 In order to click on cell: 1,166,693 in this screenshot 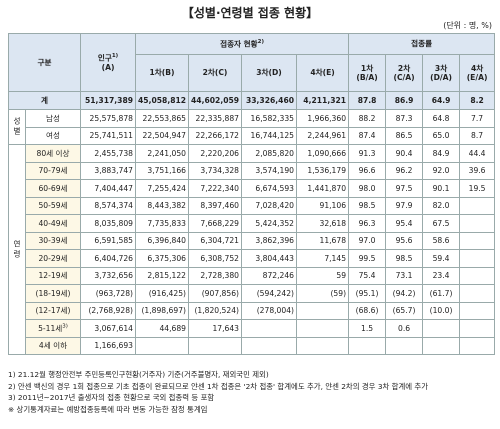, I will do `click(108, 345)`.